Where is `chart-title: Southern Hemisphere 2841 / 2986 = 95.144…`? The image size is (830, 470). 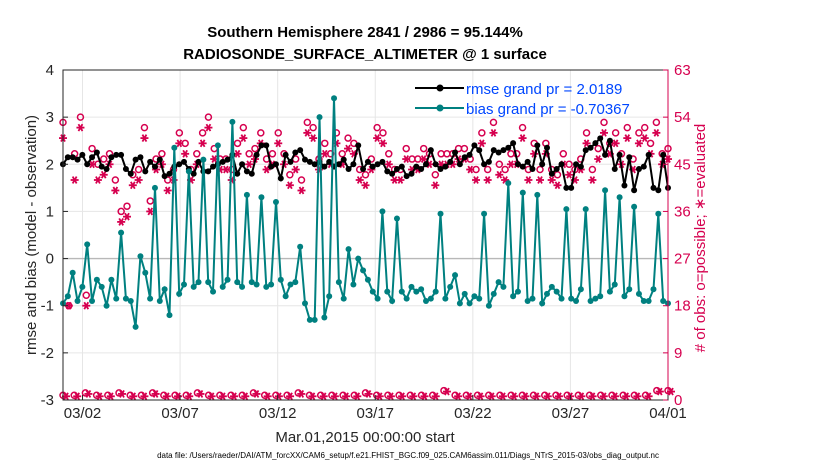
chart-title: Southern Hemisphere 2841 / 2986 = 95.144… is located at coordinates (365, 32).